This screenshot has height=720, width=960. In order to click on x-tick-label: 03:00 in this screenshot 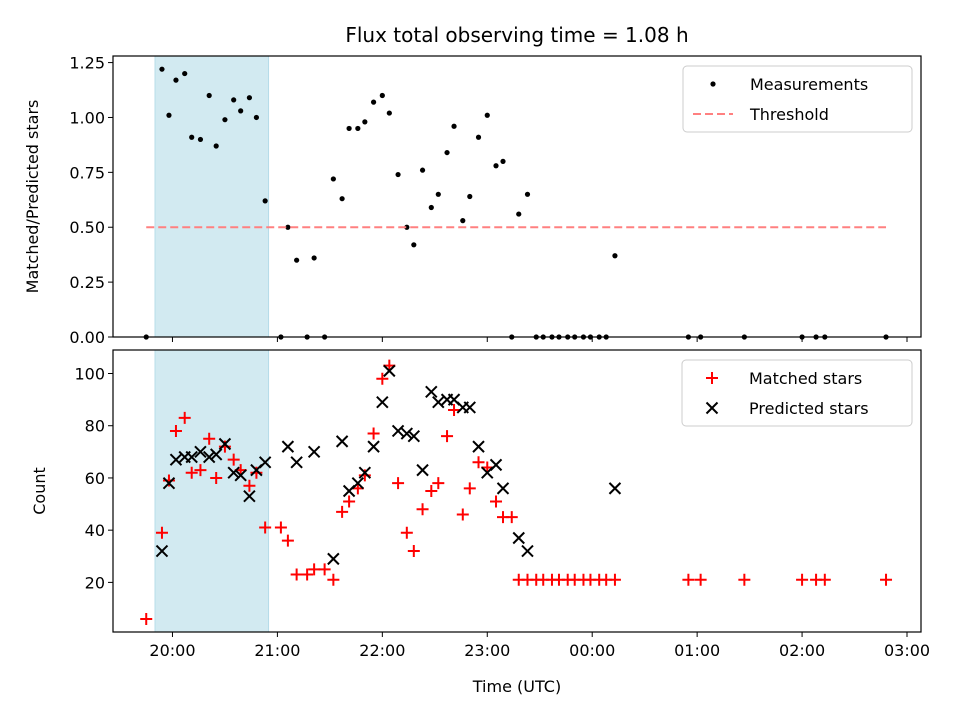, I will do `click(907, 650)`.